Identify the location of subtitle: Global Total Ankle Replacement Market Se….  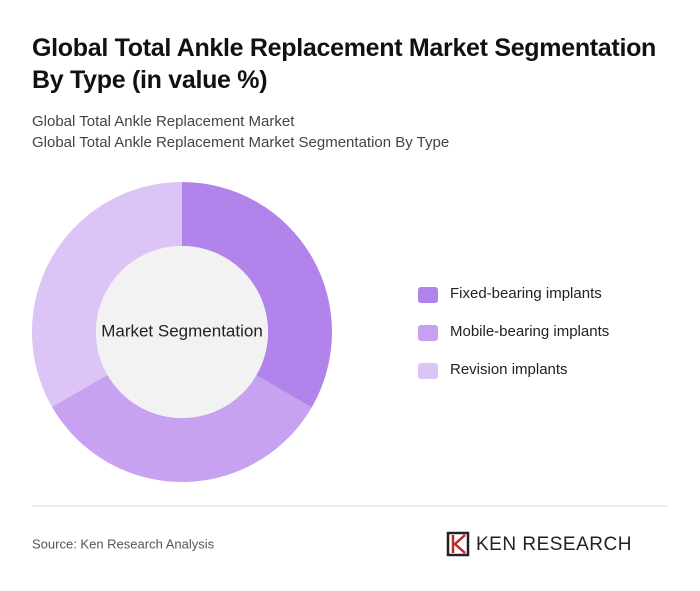
(241, 142).